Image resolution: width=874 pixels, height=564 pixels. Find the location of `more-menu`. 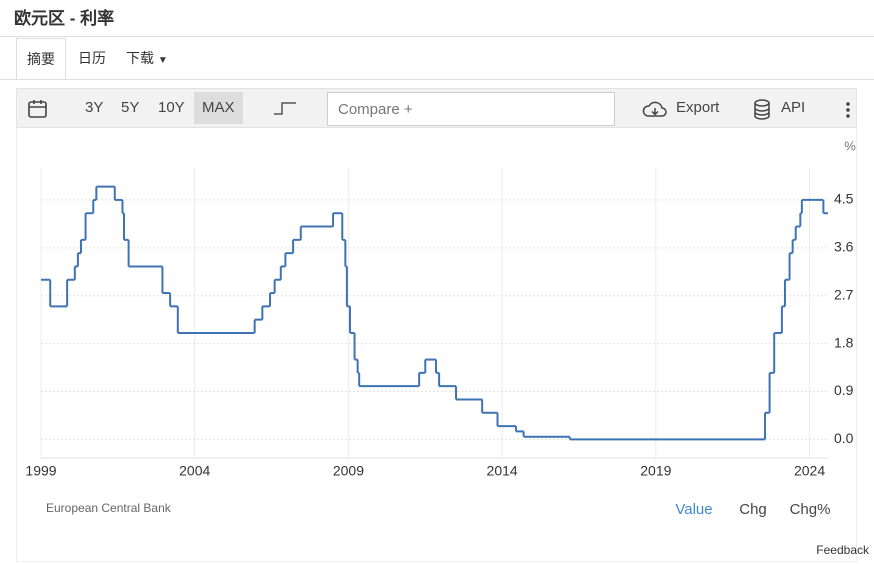

more-menu is located at coordinates (848, 110).